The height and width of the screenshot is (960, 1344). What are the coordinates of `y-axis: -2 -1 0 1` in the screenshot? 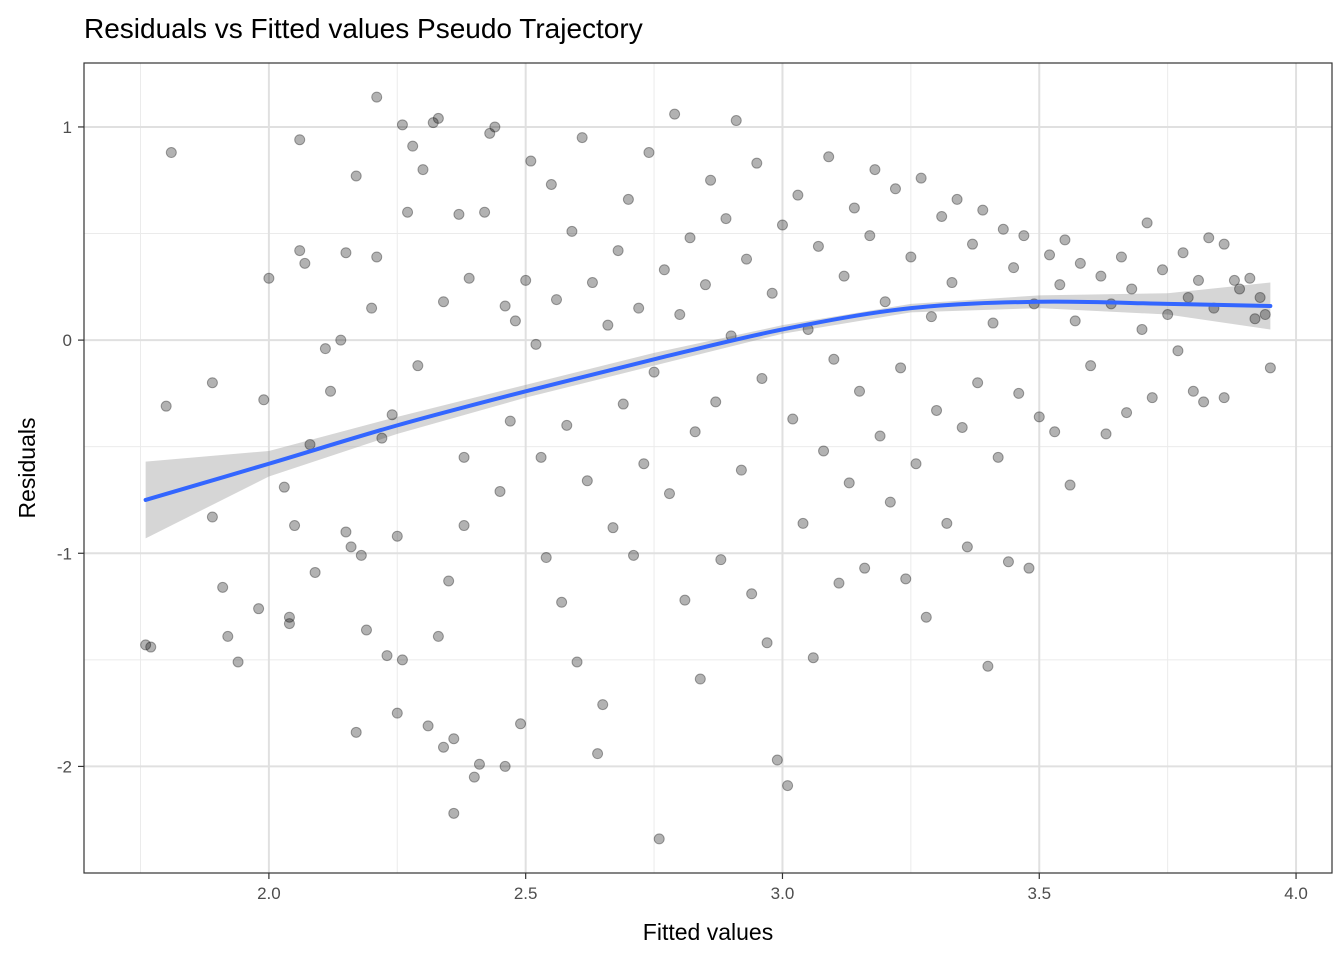 It's located at (70, 447).